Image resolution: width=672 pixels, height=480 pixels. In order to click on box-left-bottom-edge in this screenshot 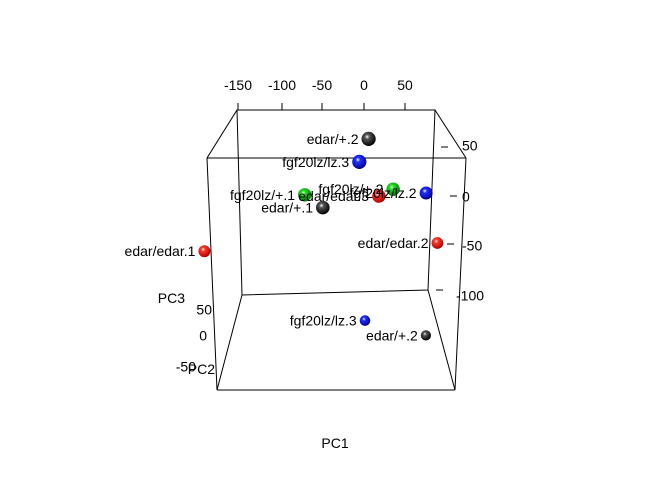, I will do `click(229, 342)`.